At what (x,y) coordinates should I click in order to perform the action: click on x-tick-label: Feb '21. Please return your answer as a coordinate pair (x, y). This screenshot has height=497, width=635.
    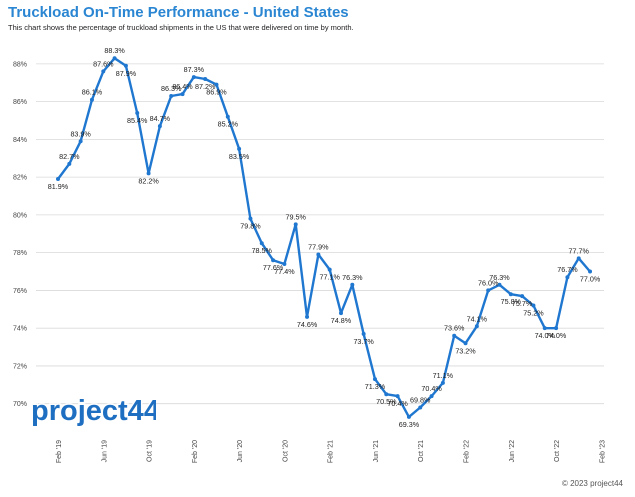
    Looking at the image, I should click on (331, 451).